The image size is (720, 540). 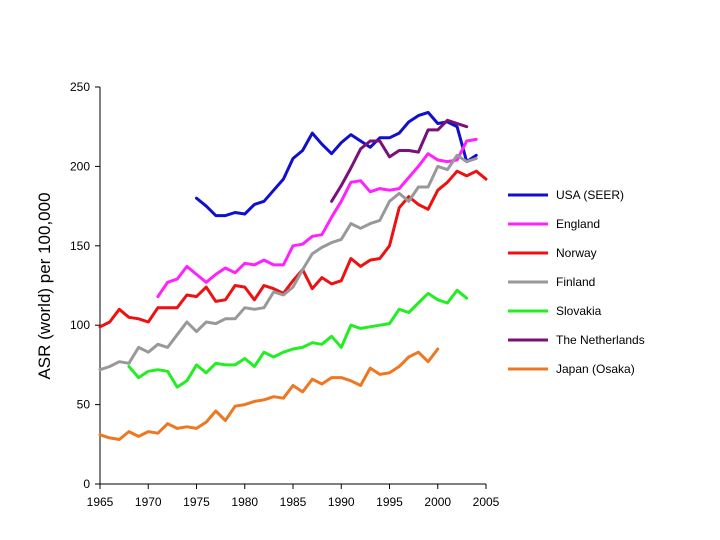 I want to click on x-tick-label: 1990, so click(x=341, y=502).